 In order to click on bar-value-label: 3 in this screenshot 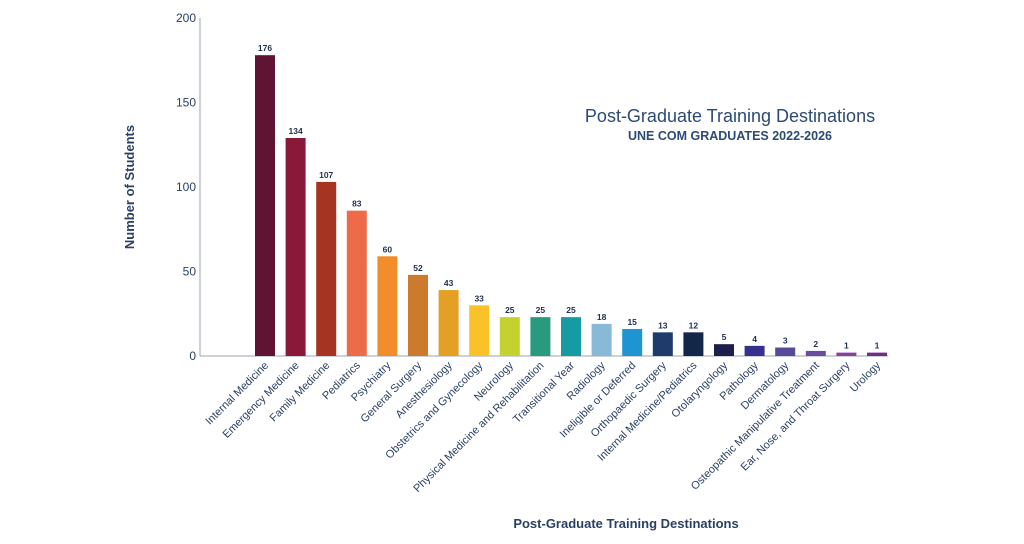, I will do `click(785, 341)`.